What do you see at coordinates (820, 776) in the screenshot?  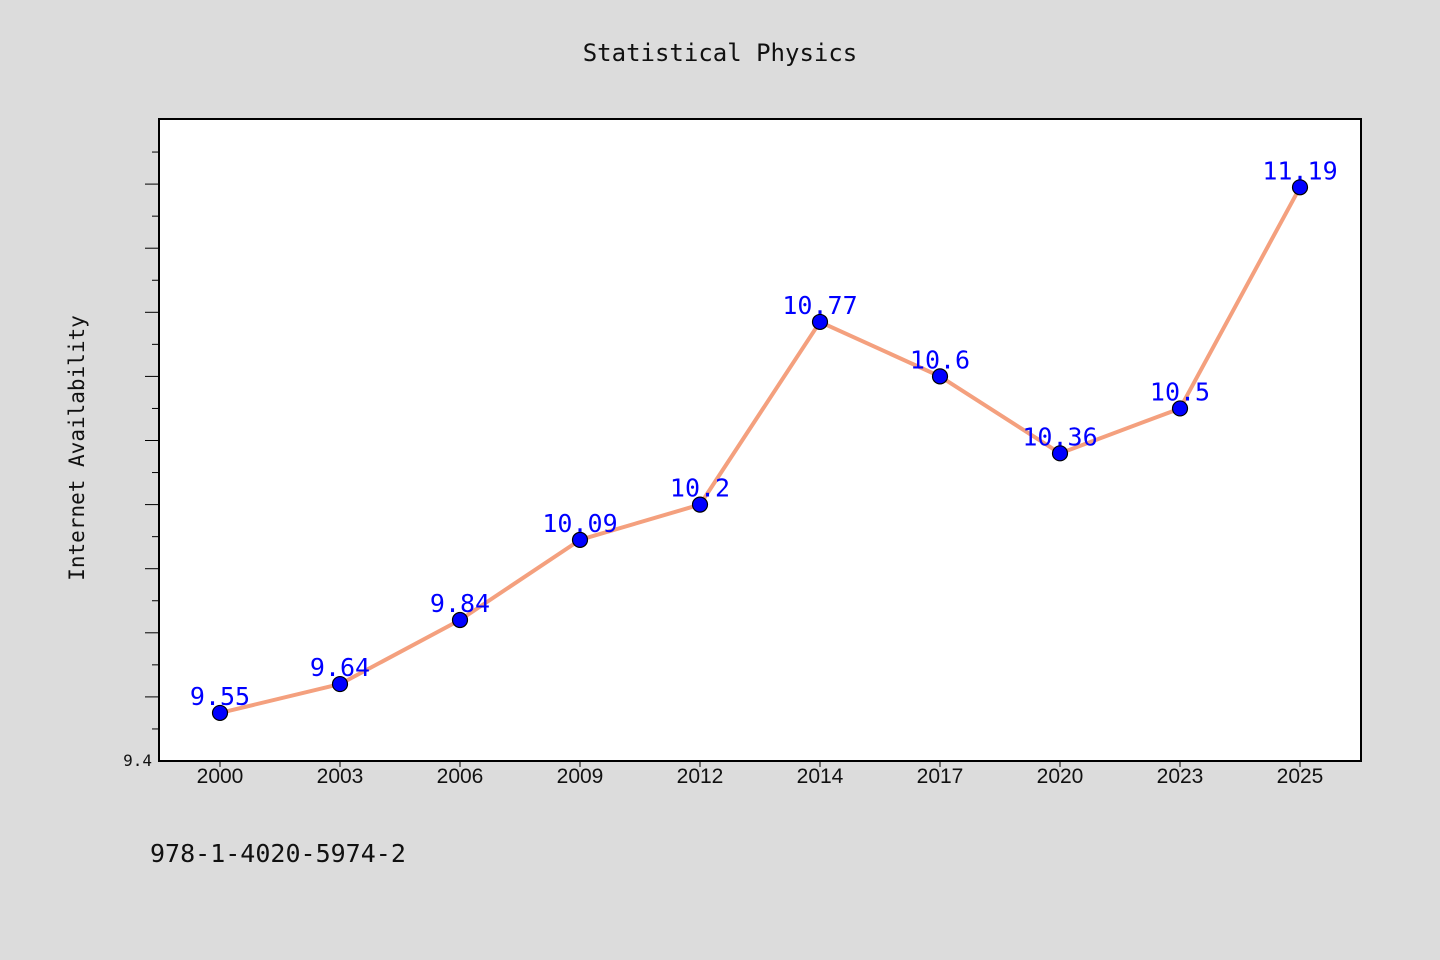 I see `x-tick-label: 2014` at bounding box center [820, 776].